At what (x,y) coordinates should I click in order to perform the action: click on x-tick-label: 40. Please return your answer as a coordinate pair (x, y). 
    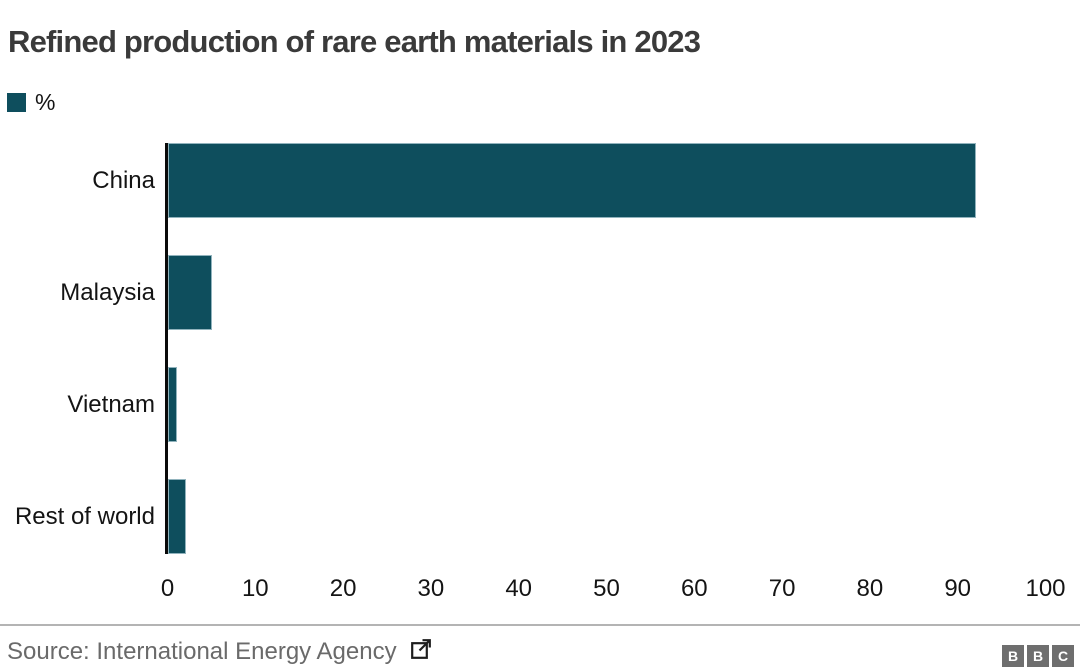
    Looking at the image, I should click on (519, 588).